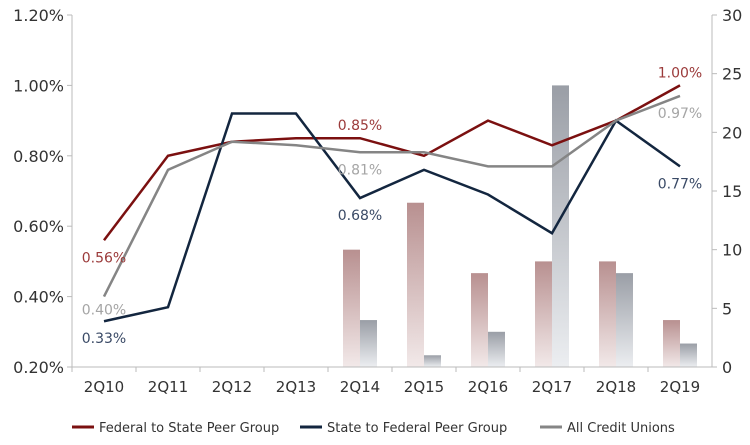  I want to click on right-tick-label: 0, so click(727, 367).